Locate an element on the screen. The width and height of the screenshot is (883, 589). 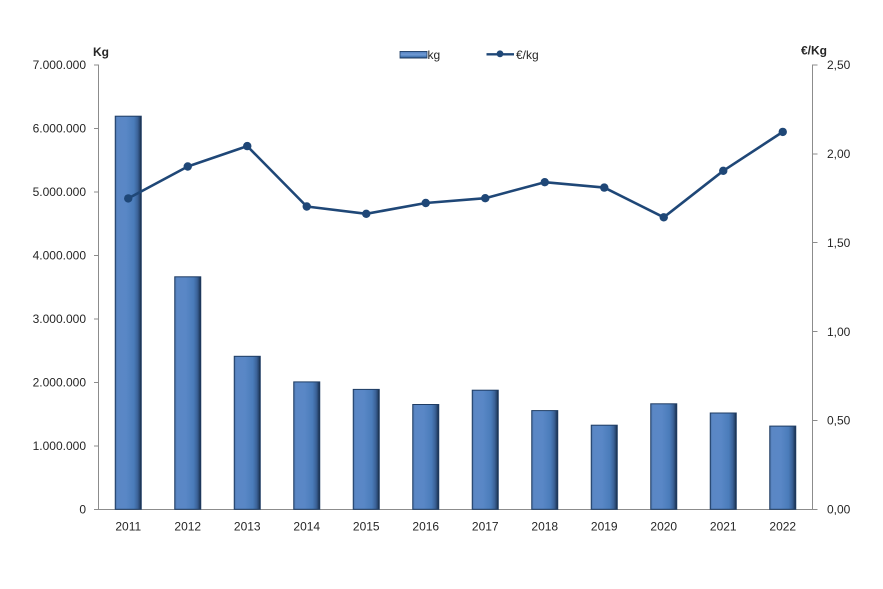
svg-text: 7.000.000 is located at coordinates (60, 65).